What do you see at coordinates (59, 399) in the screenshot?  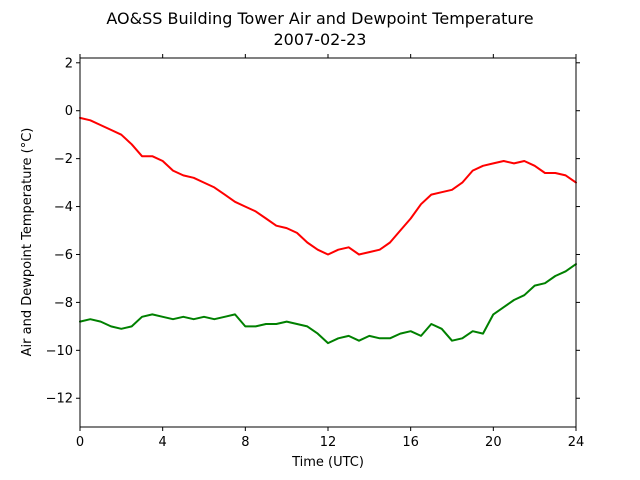 I see `y-tick-label: −12` at bounding box center [59, 399].